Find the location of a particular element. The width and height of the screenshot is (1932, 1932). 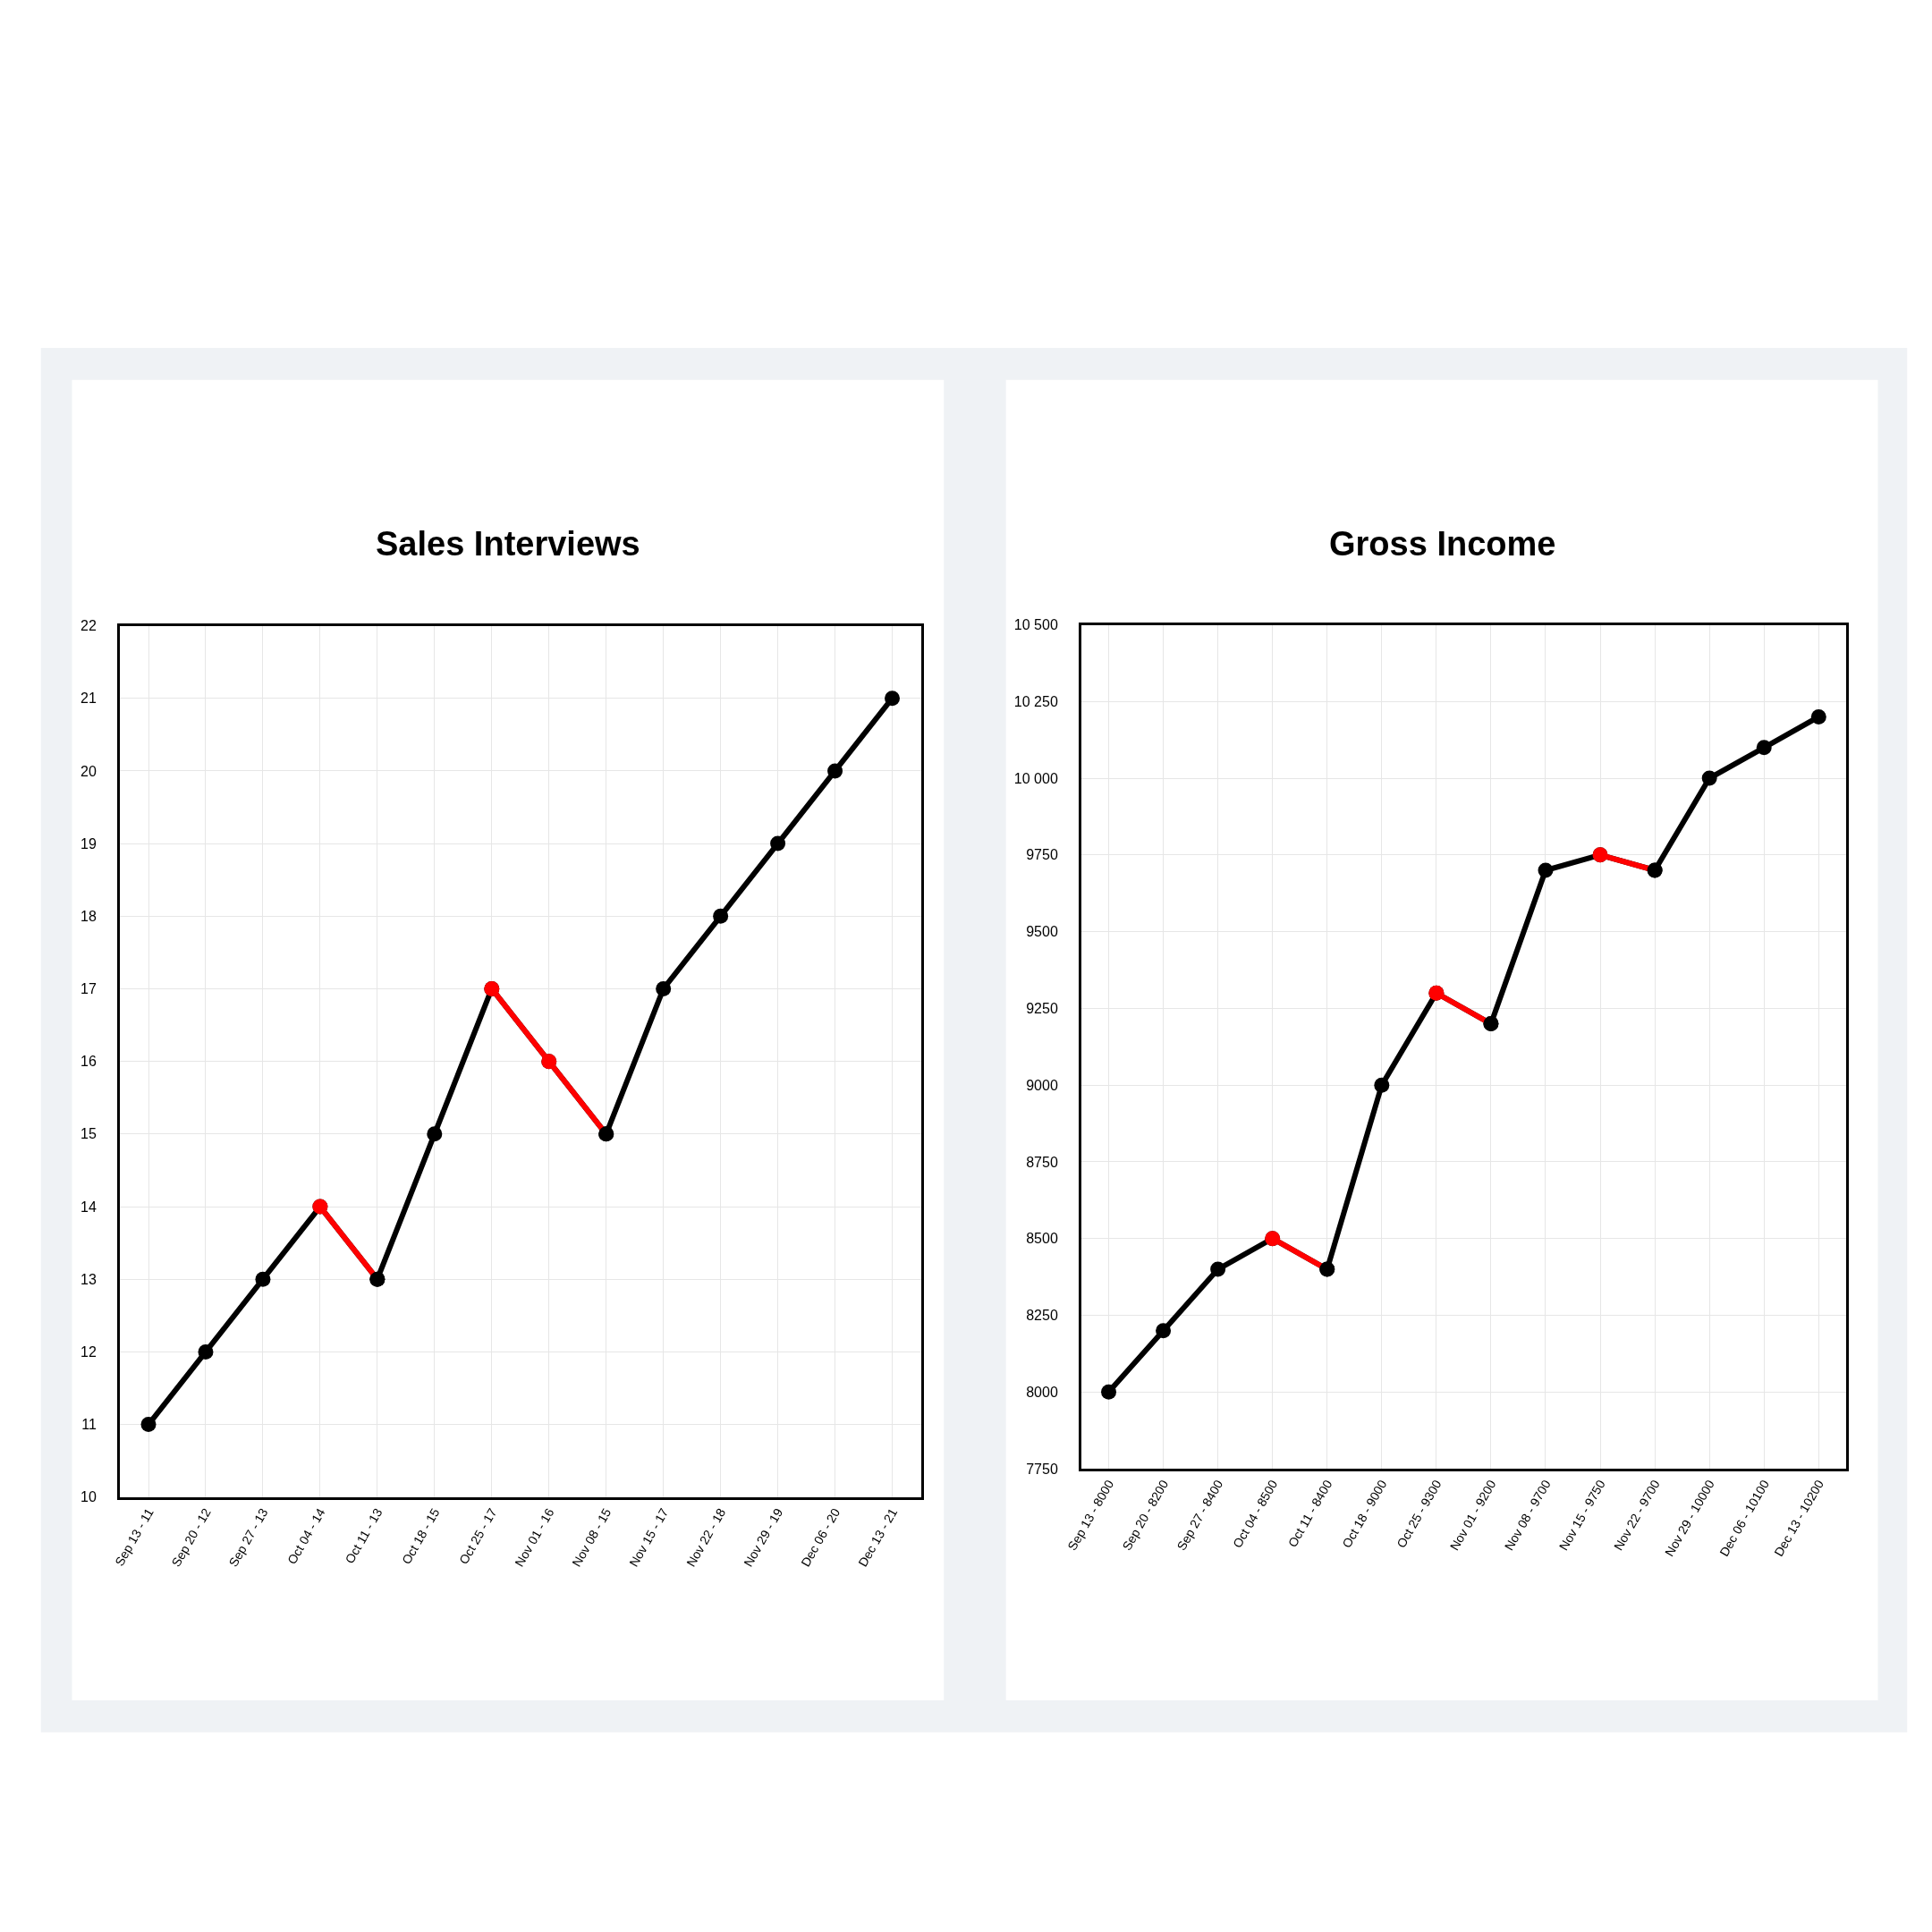

x-tick-label: Oct 25 - 17 is located at coordinates (477, 1536).